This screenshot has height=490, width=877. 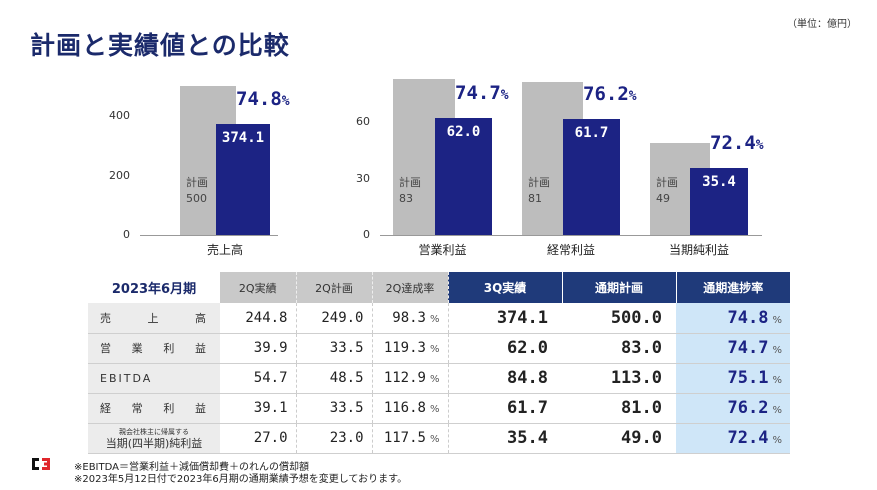 What do you see at coordinates (410, 348) in the screenshot?
I see `cell-q2r: 119.3%` at bounding box center [410, 348].